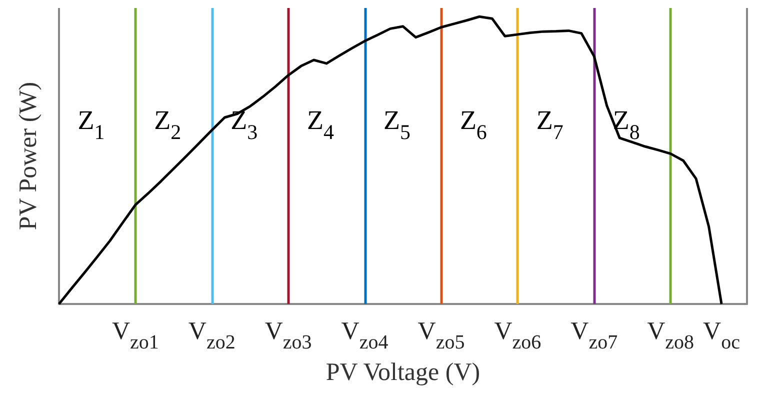 This screenshot has height=400, width=764. I want to click on y-axis-title: PV Power (W), so click(28, 156).